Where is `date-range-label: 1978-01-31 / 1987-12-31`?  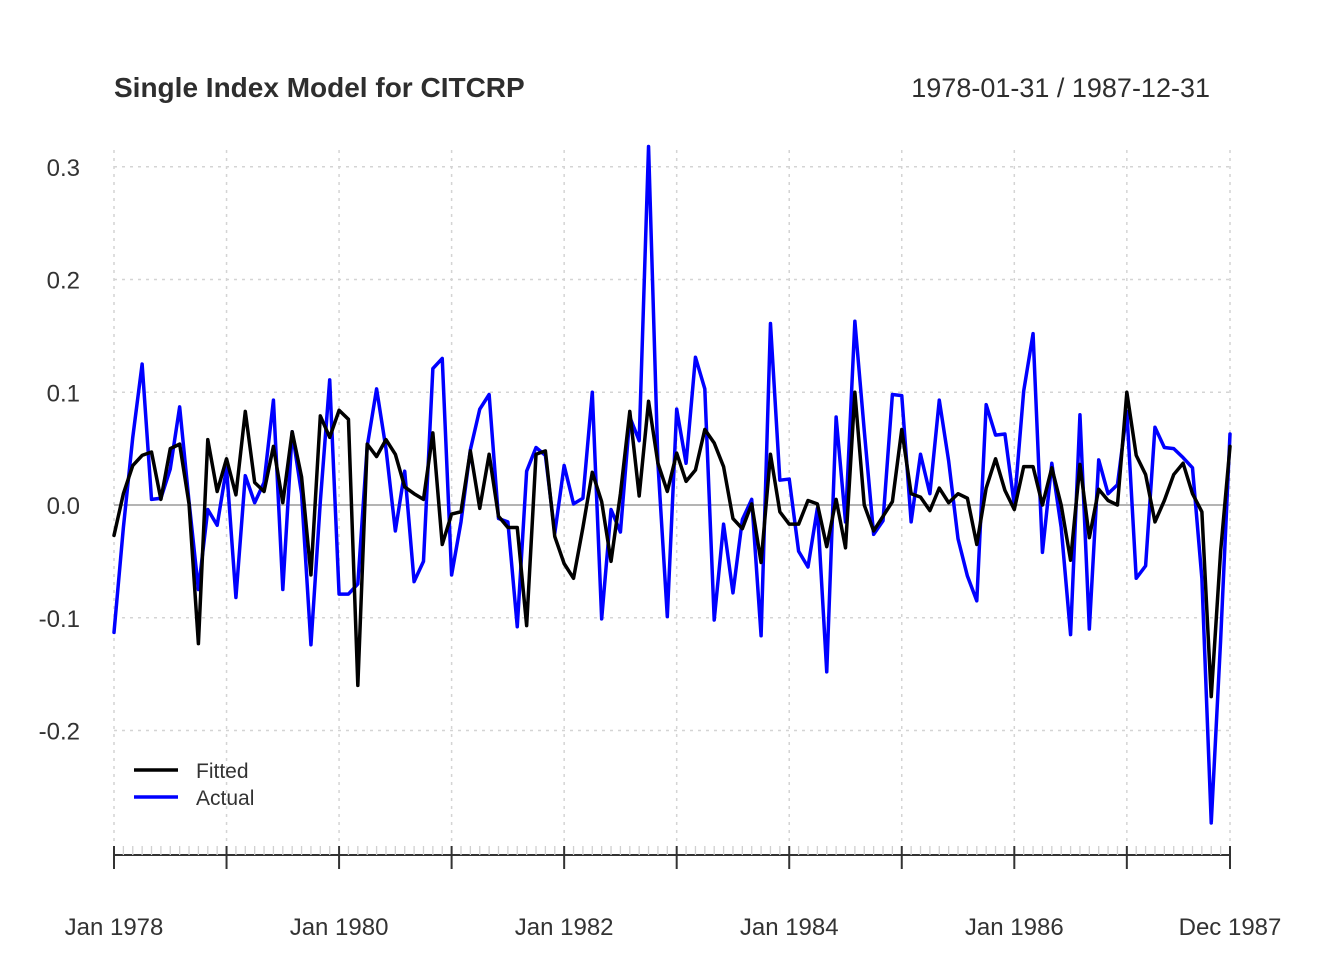
date-range-label: 1978-01-31 / 1987-12-31 is located at coordinates (1060, 88).